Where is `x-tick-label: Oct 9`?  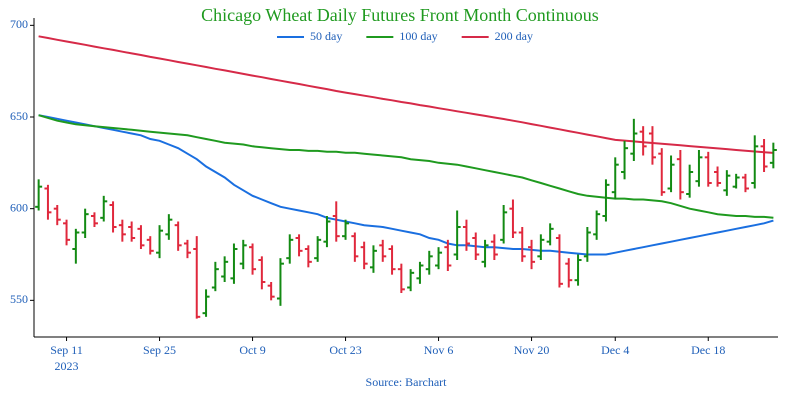
x-tick-label: Oct 9 is located at coordinates (252, 350).